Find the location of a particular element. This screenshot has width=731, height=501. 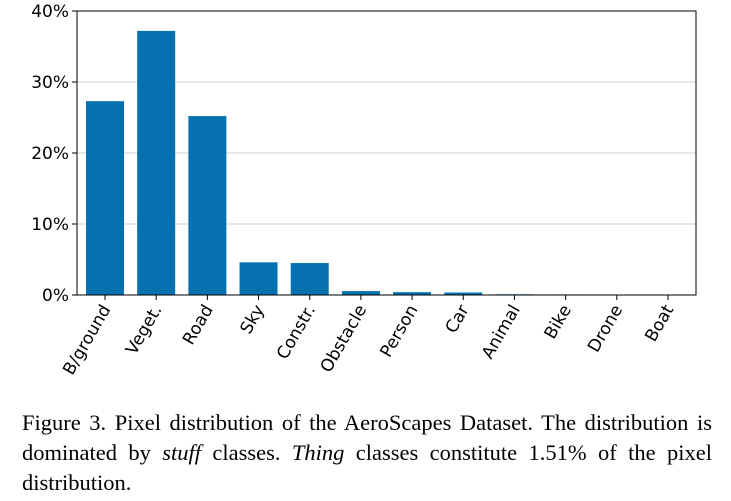

y-tick-label: 40% is located at coordinates (50, 12).